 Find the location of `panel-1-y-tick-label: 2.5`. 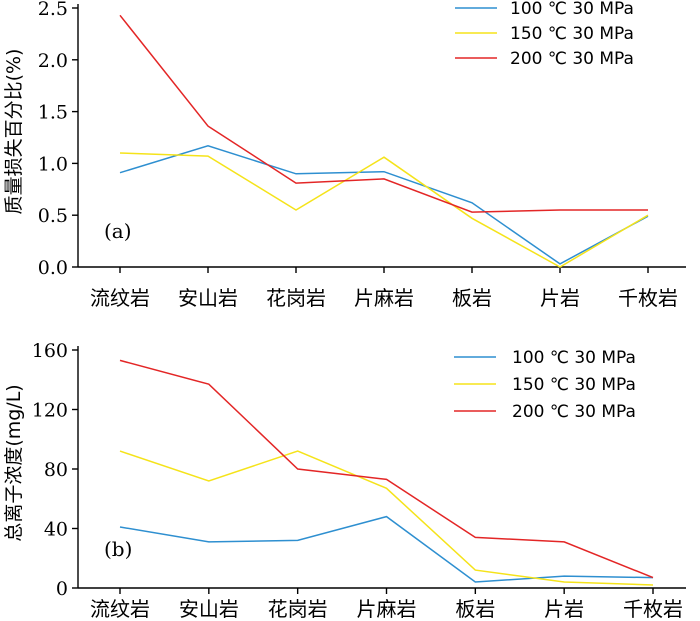

panel-1-y-tick-label: 2.5 is located at coordinates (53, 10).